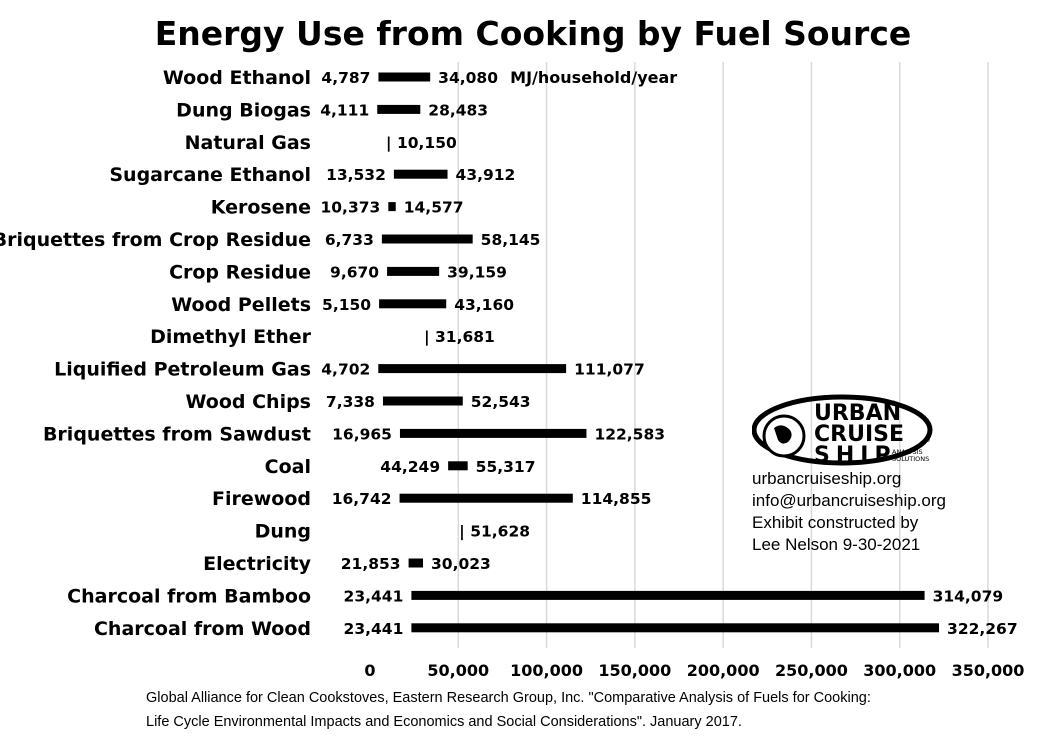 The height and width of the screenshot is (741, 1044). What do you see at coordinates (506, 467) in the screenshot?
I see `high-value-label: 55,317` at bounding box center [506, 467].